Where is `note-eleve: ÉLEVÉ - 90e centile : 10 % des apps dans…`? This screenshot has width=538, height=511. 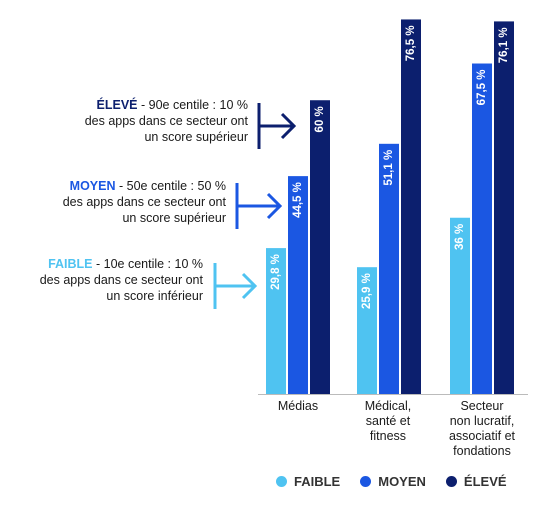 note-eleve: ÉLEVÉ - 90e centile : 10 % des apps dans… is located at coordinates (166, 121).